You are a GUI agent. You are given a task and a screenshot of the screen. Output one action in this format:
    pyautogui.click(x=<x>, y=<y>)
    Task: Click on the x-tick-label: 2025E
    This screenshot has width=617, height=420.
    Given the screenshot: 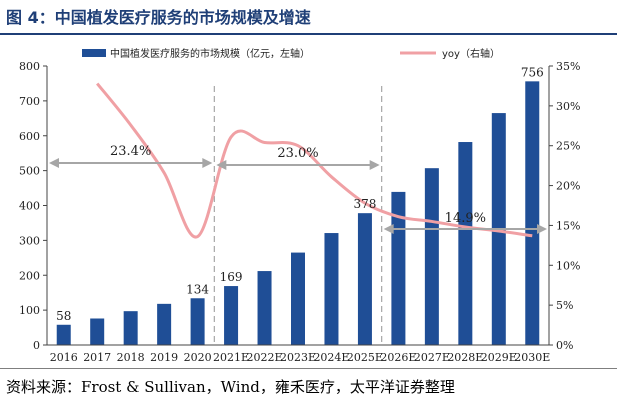 What is the action you would take?
    pyautogui.click(x=365, y=357)
    